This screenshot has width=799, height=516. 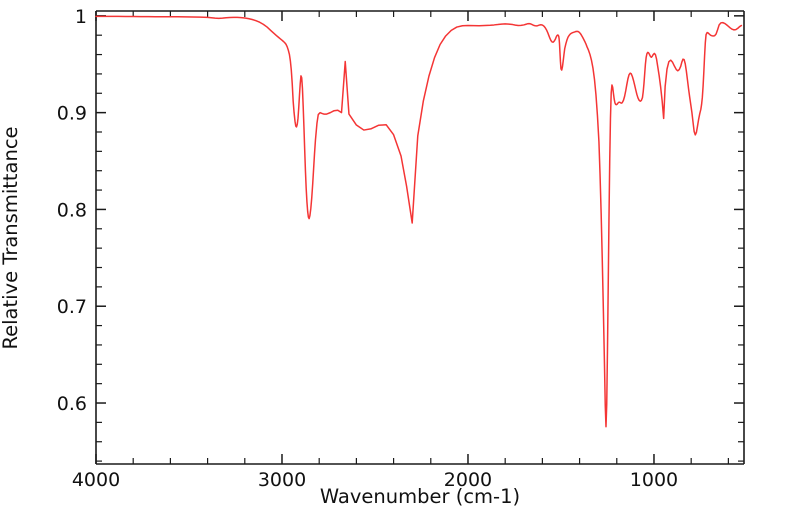 What do you see at coordinates (11, 237) in the screenshot?
I see `y-axis-title: Relative Transmittance` at bounding box center [11, 237].